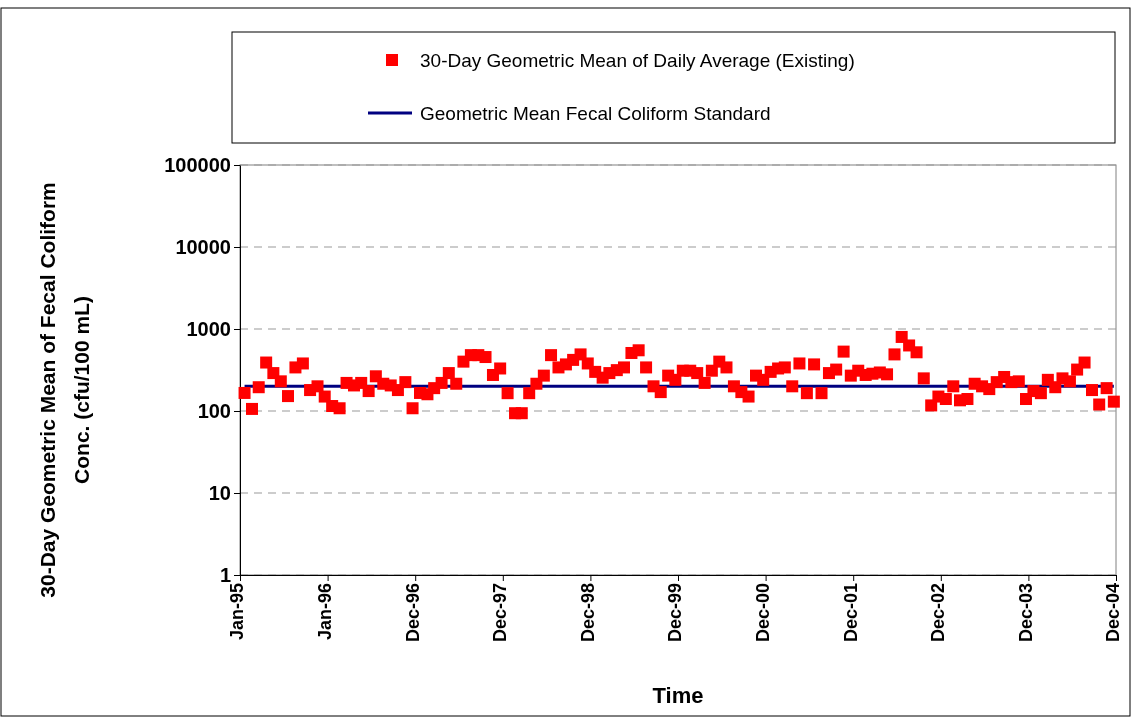  Describe the element at coordinates (219, 492) in the screenshot. I see `y-tick-label: 10` at that location.